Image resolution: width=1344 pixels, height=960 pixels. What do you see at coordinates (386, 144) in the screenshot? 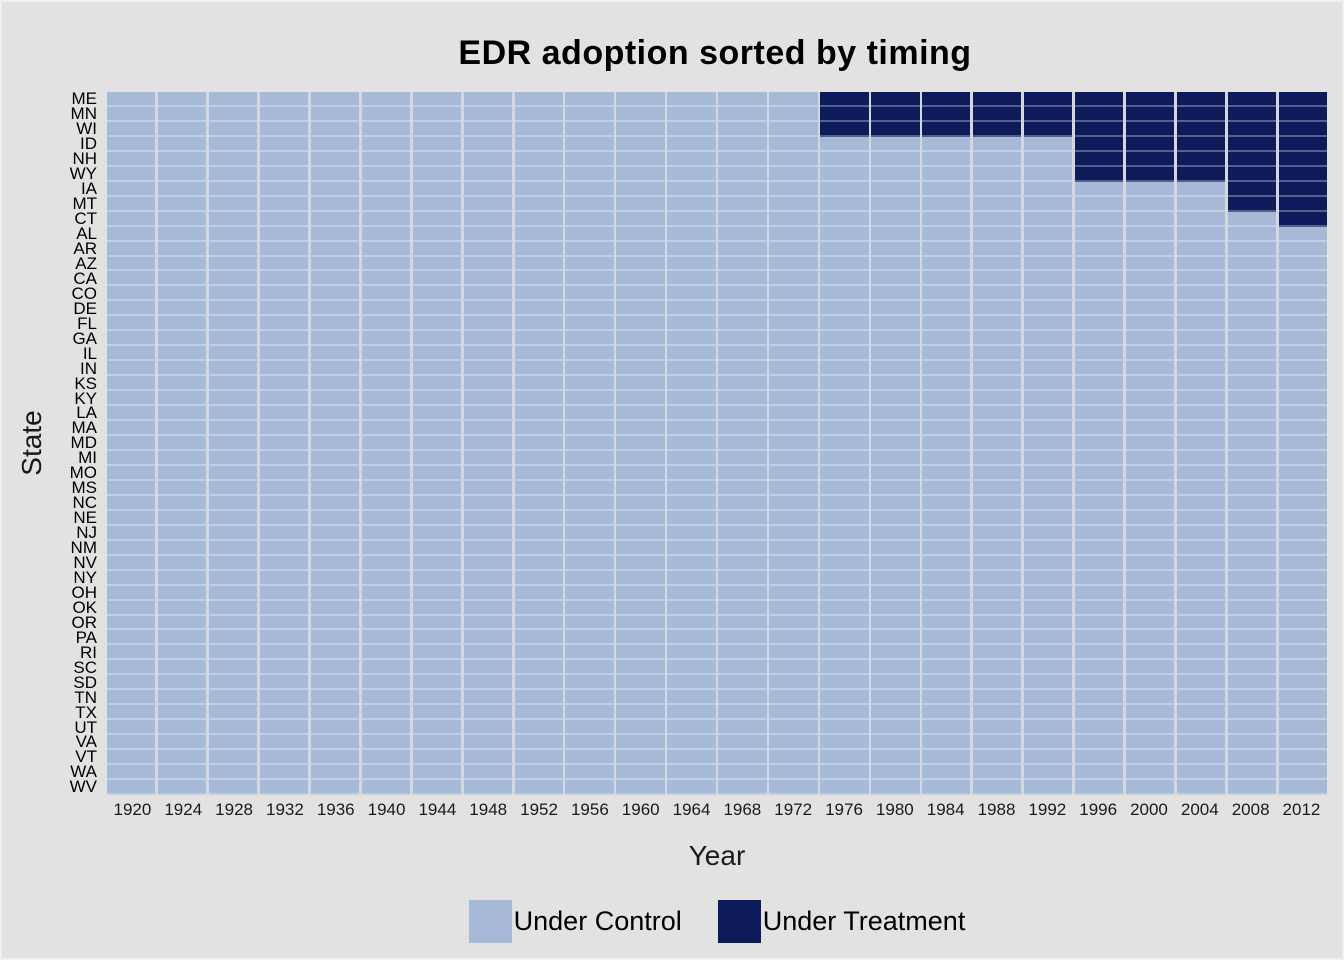
I see `heatmap-cell-ID-1940` at bounding box center [386, 144].